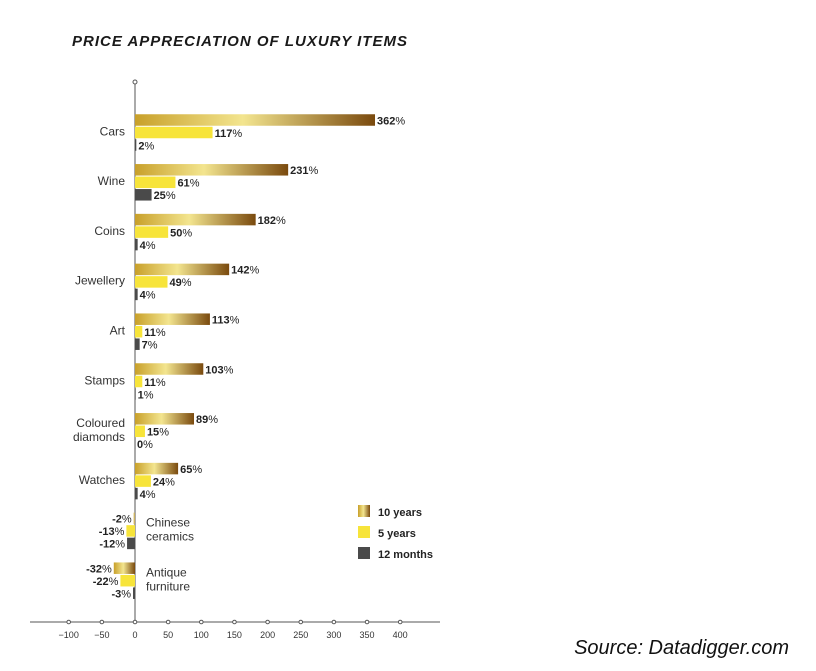  Describe the element at coordinates (112, 181) in the screenshot. I see `category-label: Wine` at that location.